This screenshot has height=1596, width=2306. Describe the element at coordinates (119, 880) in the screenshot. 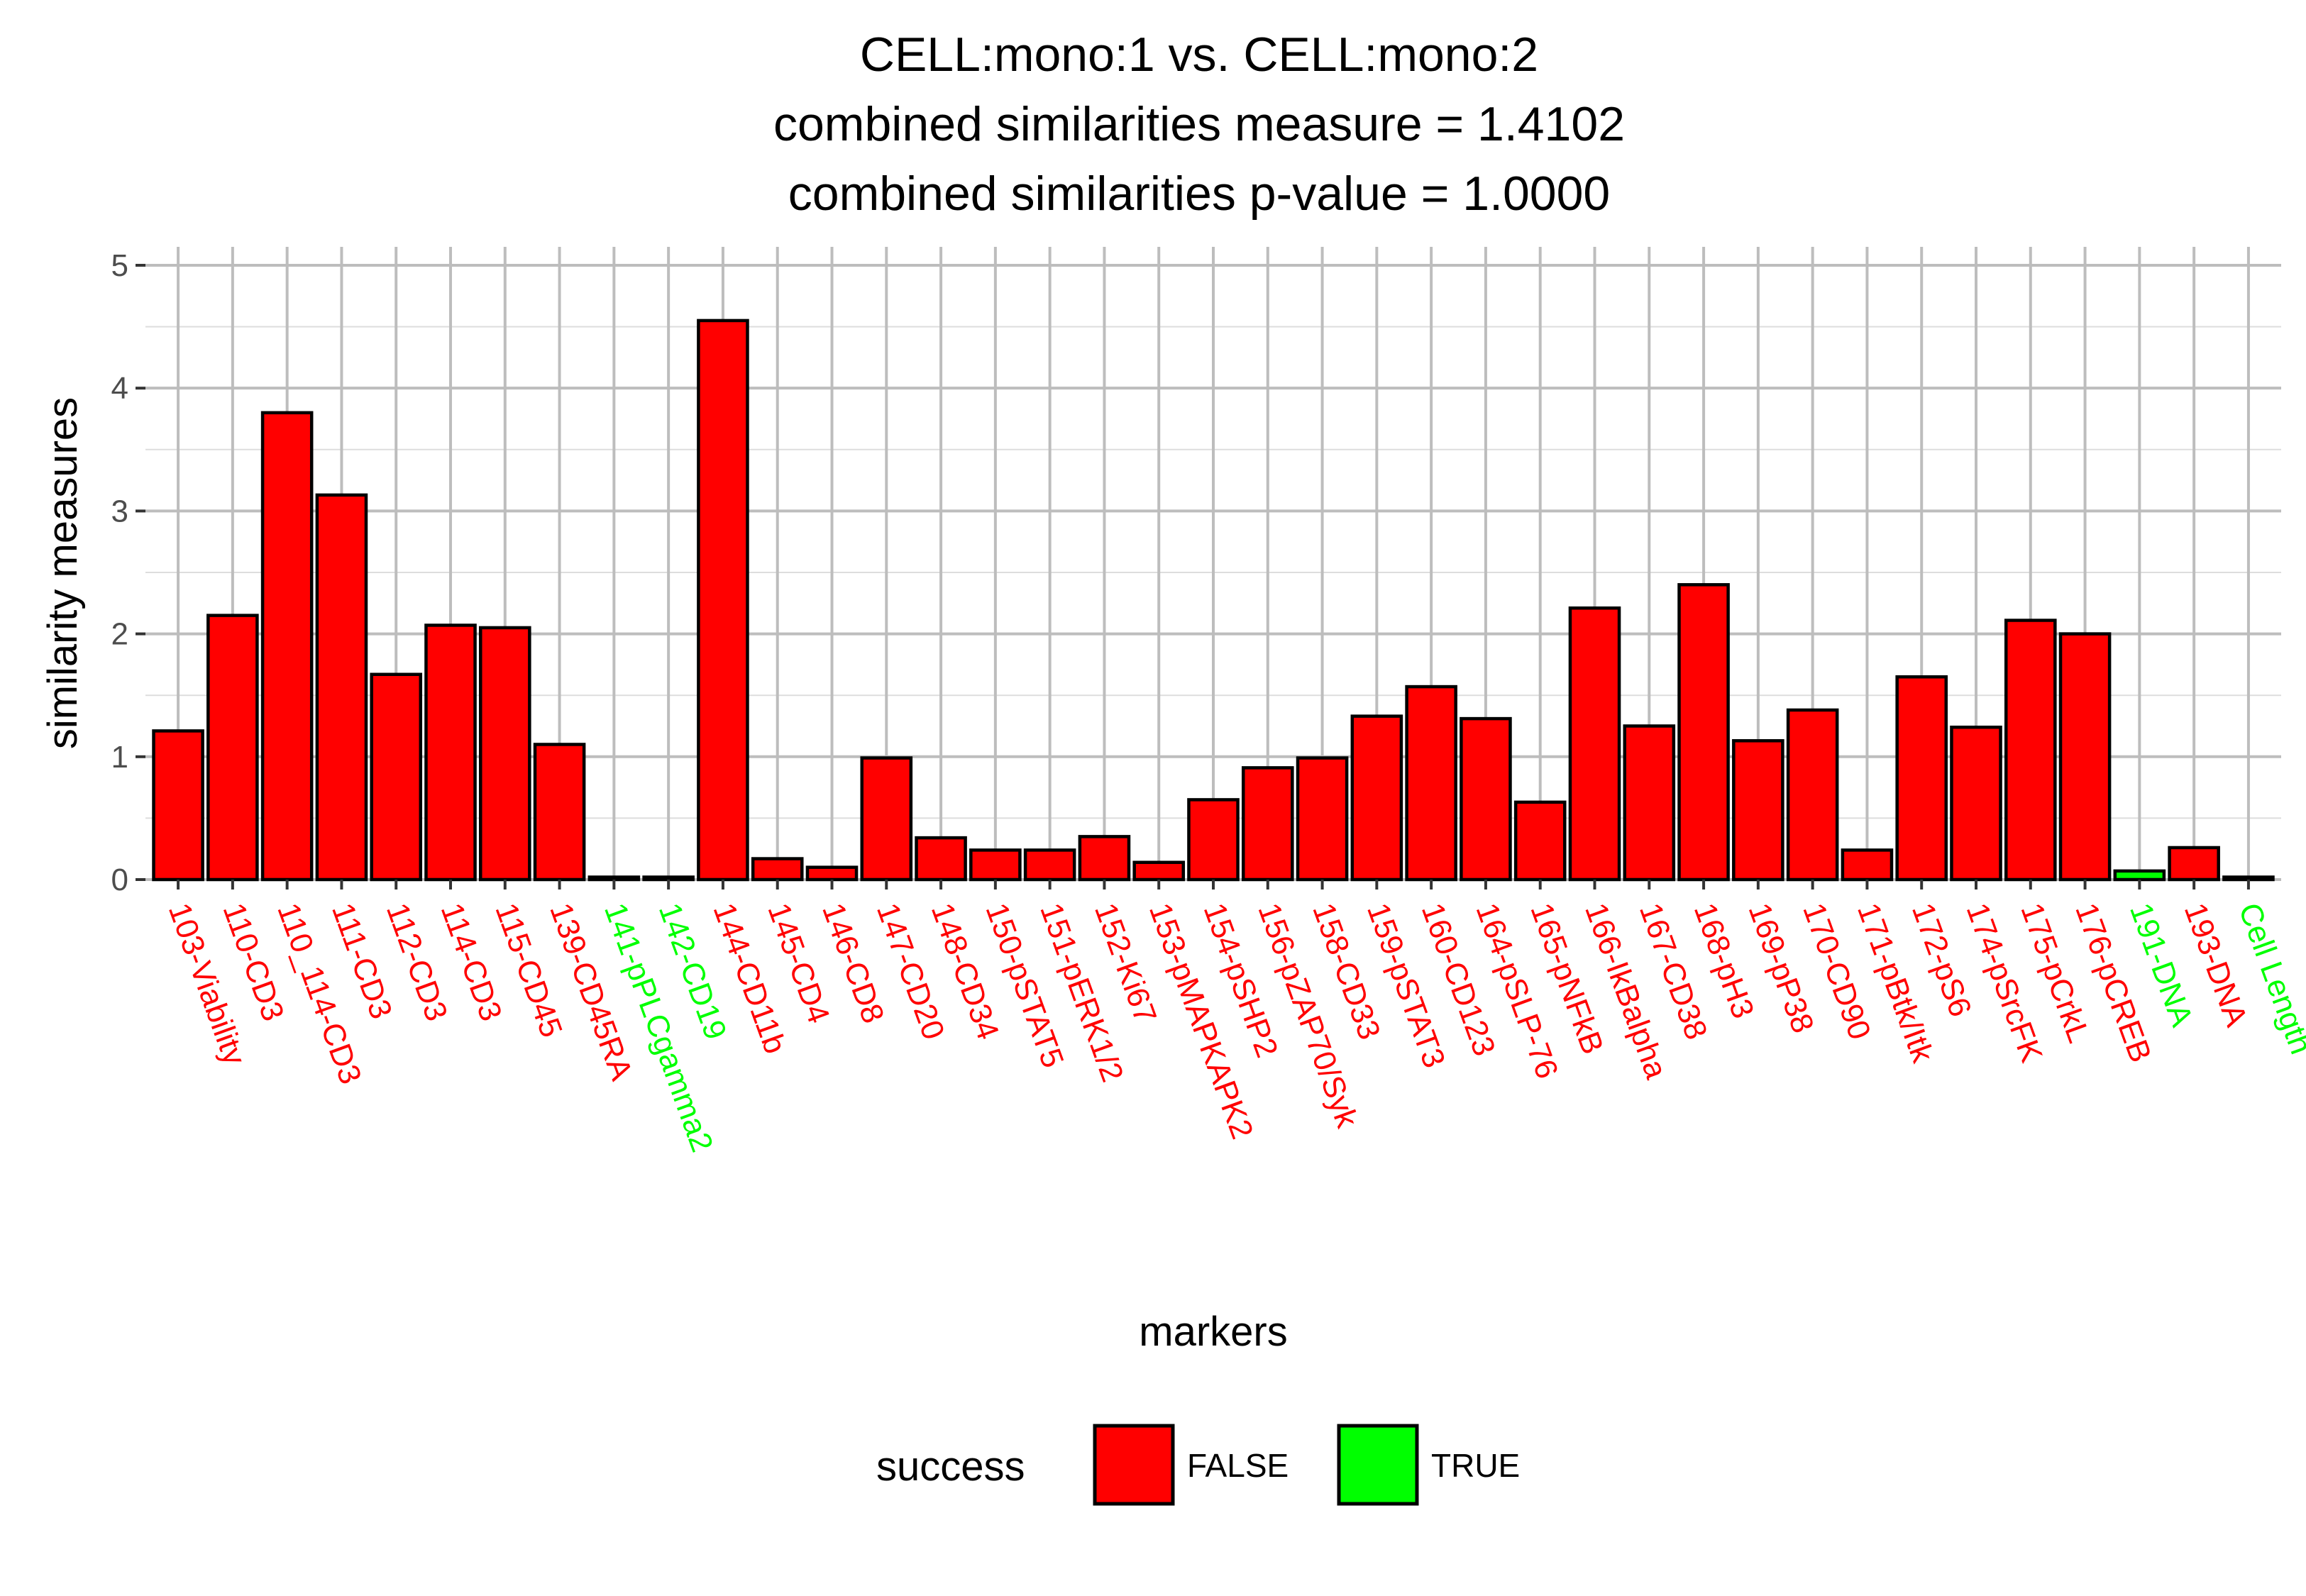

I see `y-tick-label: 0` at that location.